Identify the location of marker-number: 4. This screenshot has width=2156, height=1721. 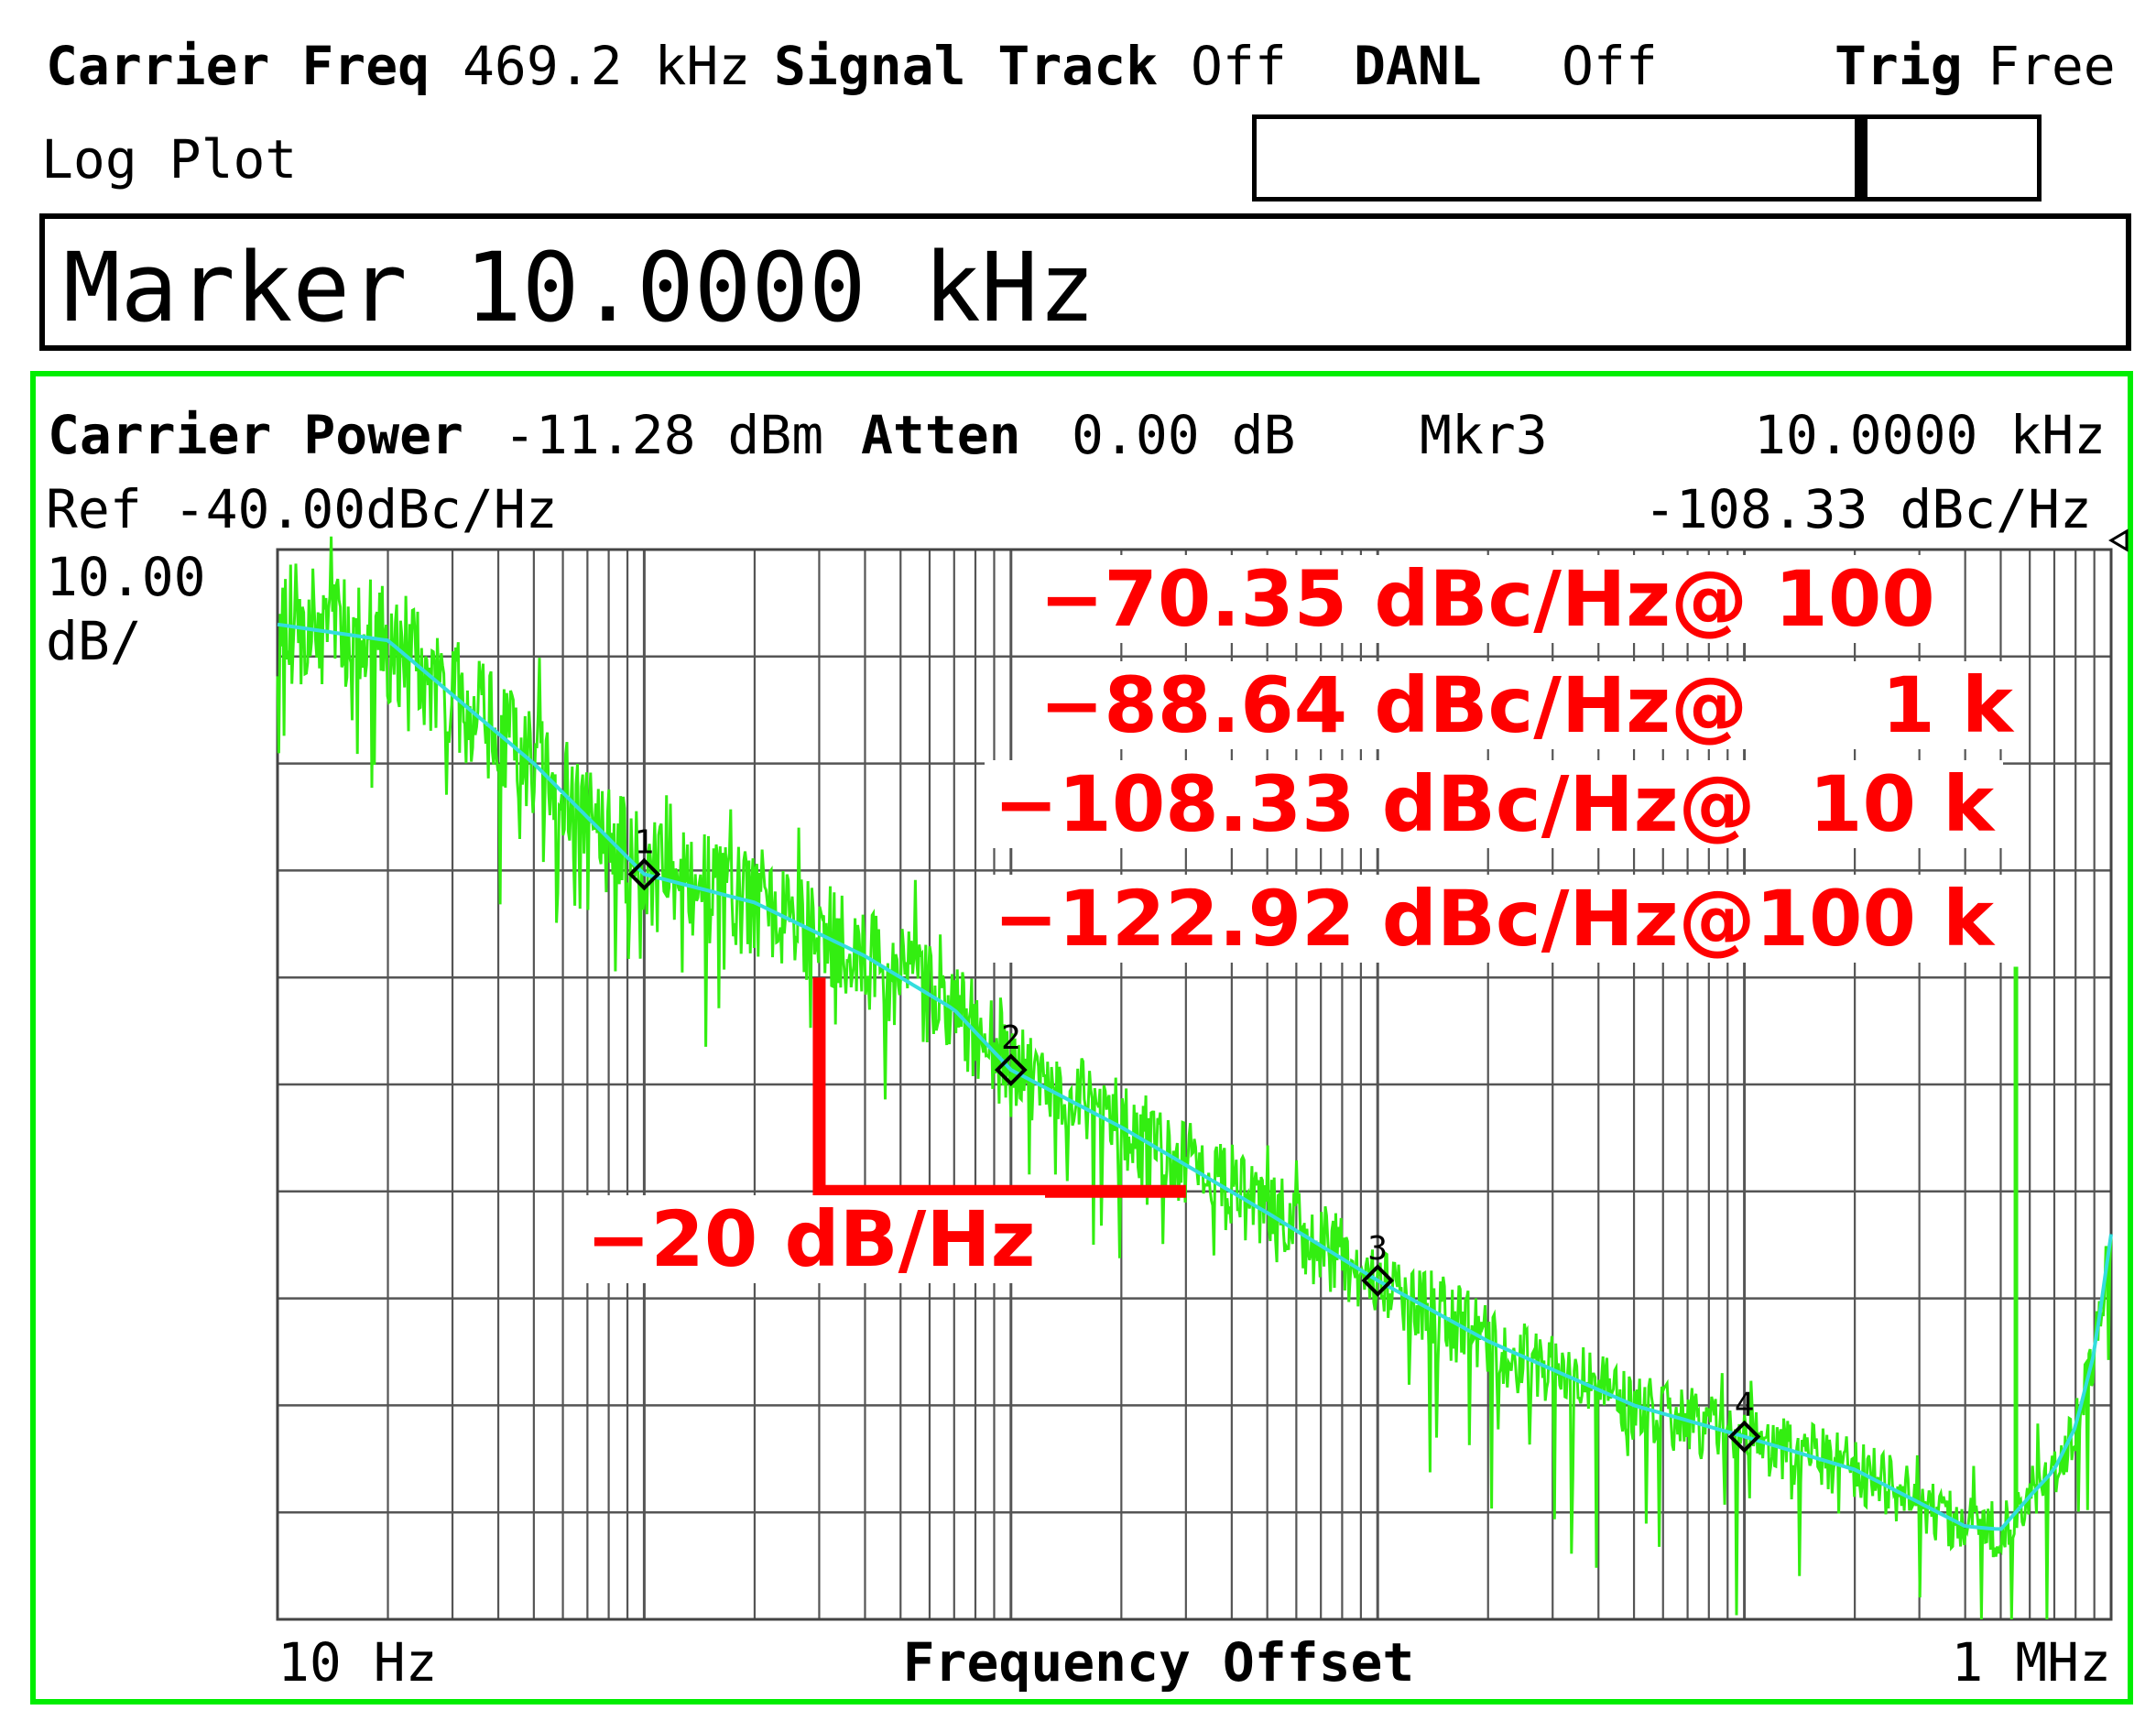
(1745, 1405).